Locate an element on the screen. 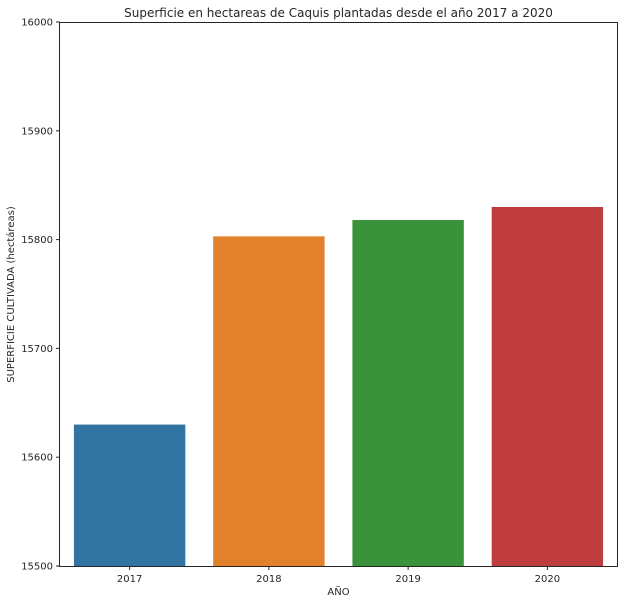 Image resolution: width=625 pixels, height=604 pixels. x-tick-label: 2019 is located at coordinates (407, 579).